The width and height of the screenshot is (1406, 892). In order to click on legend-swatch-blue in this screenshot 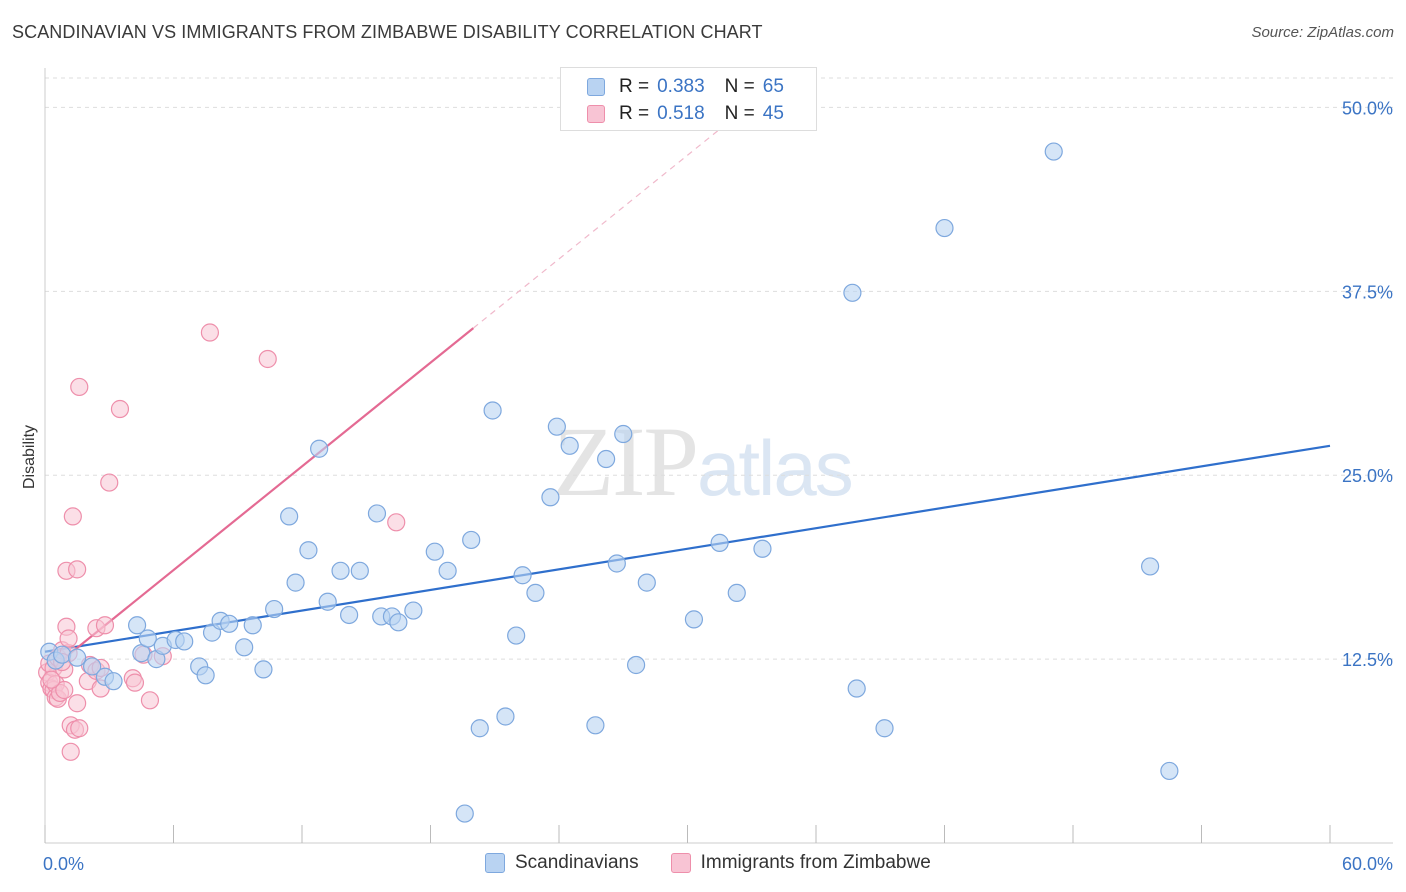, I will do `click(596, 87)`.